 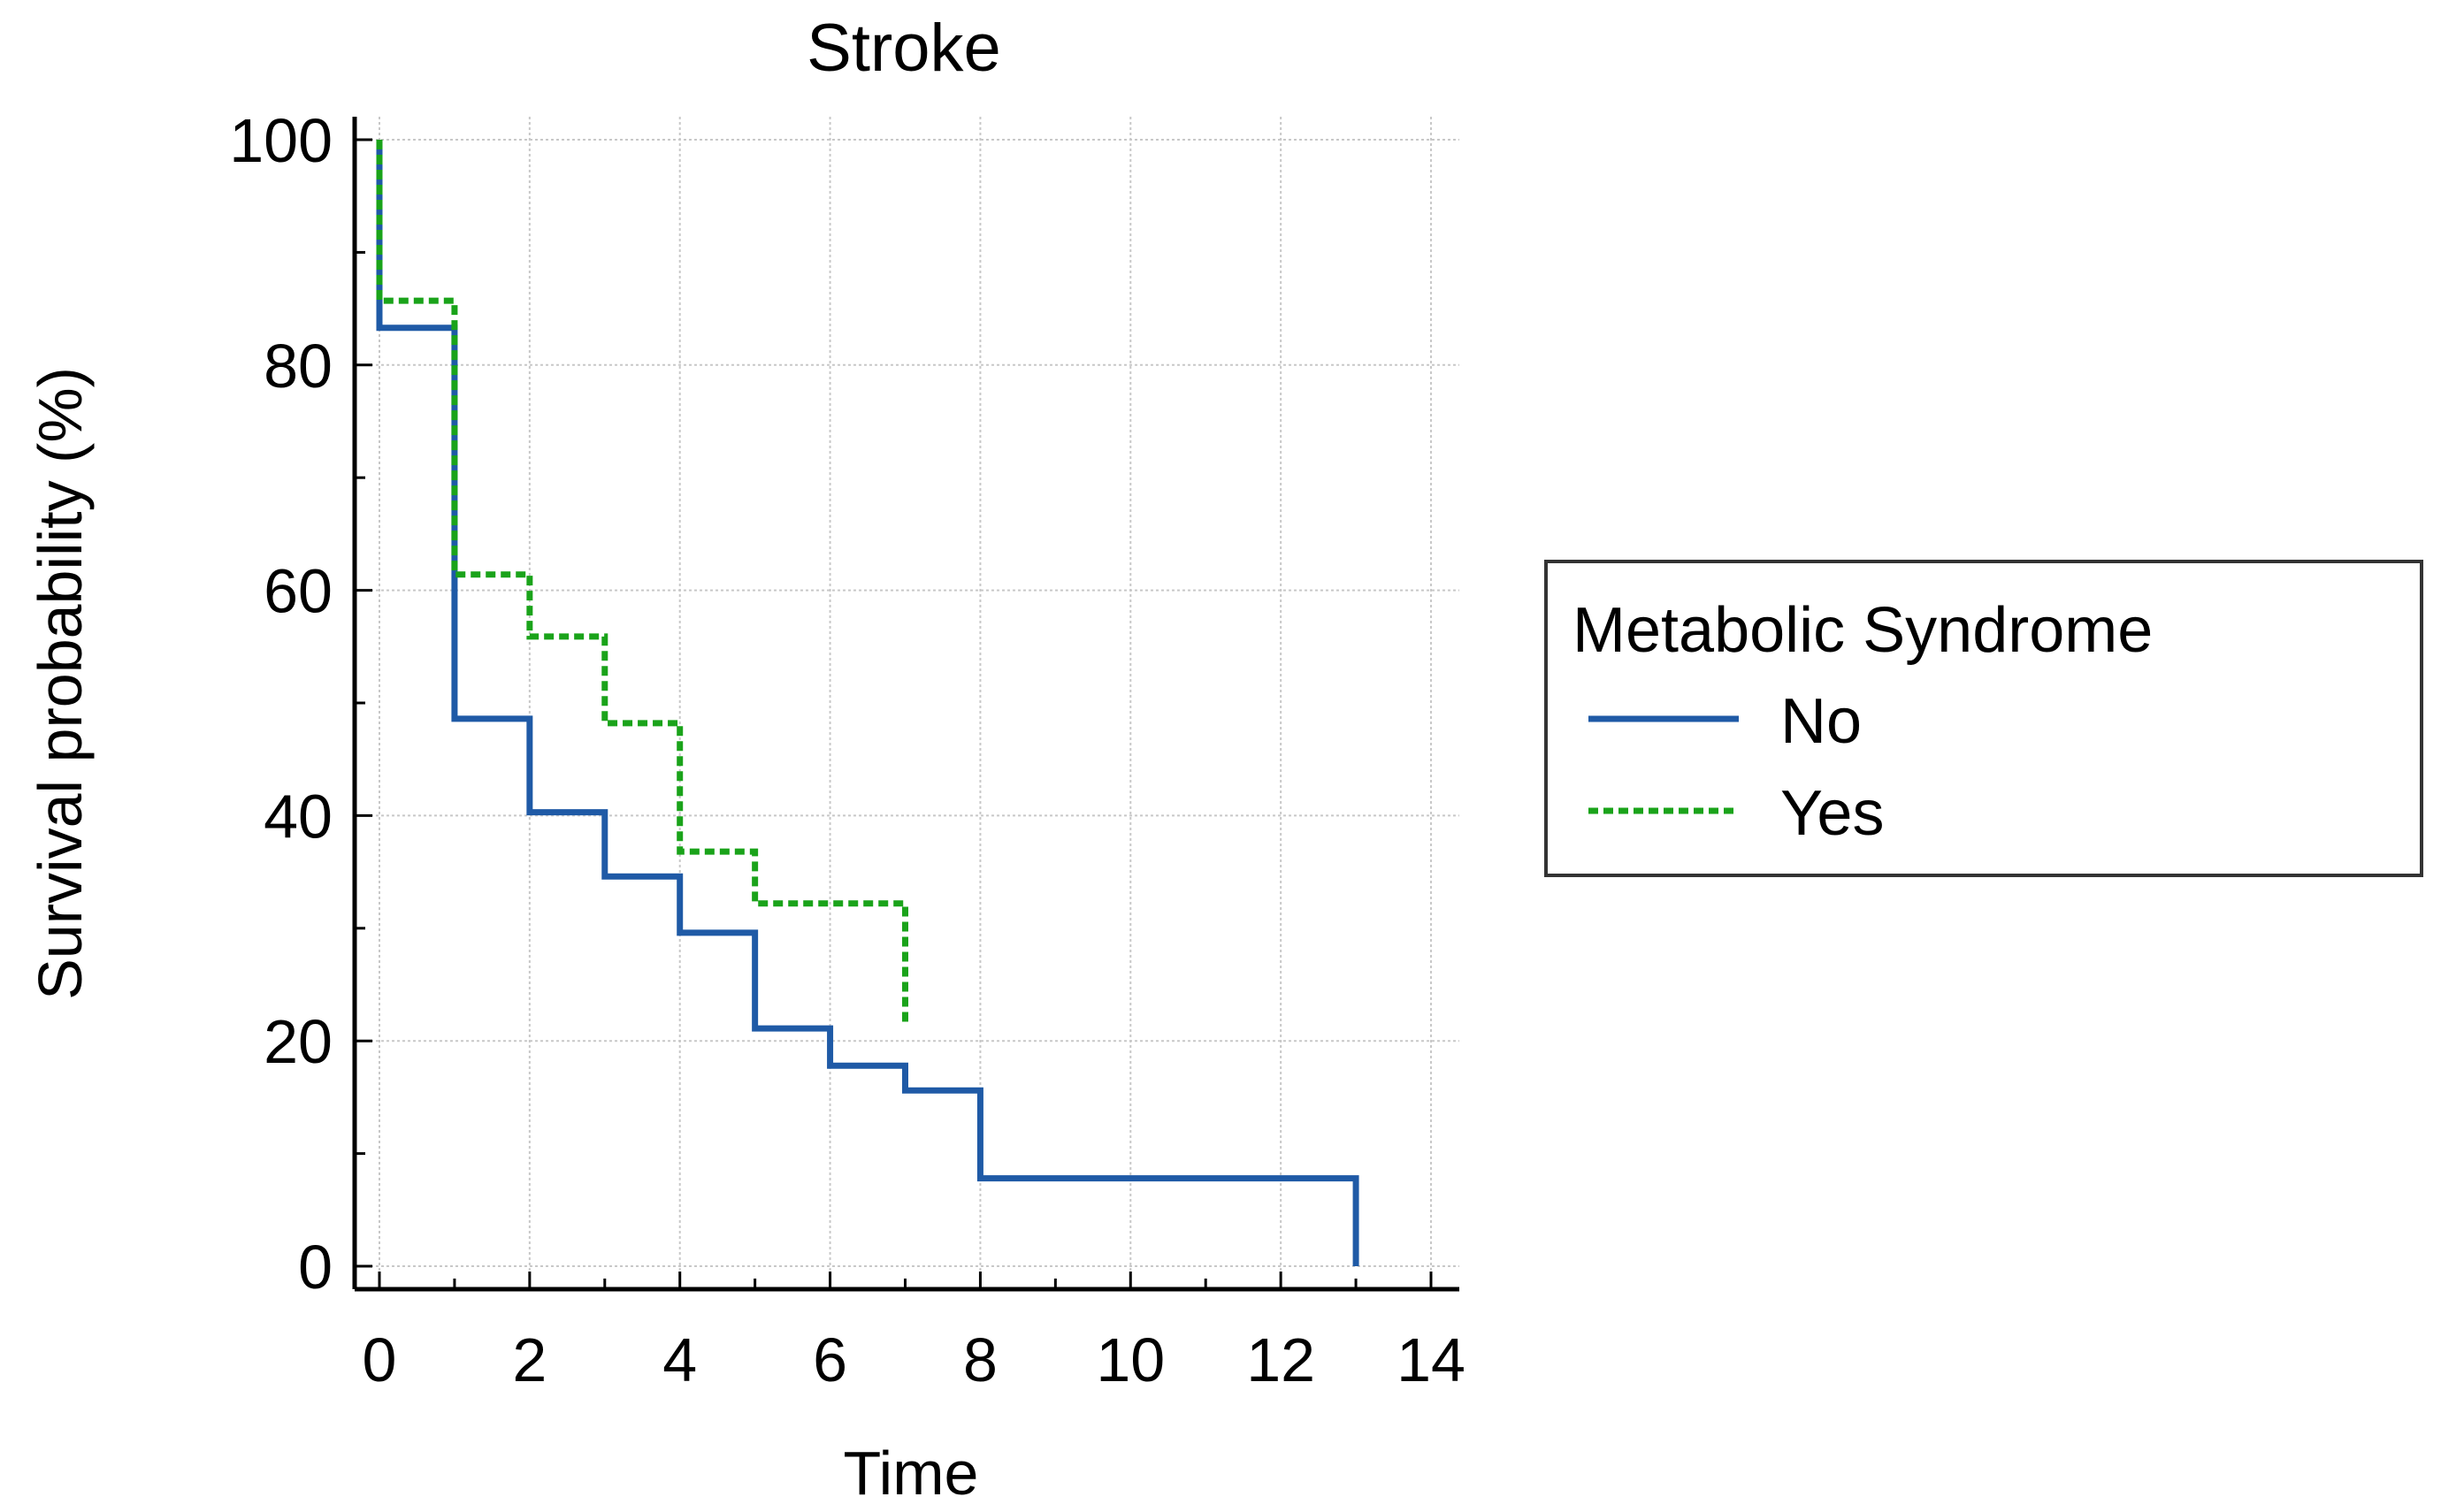 What do you see at coordinates (904, 48) in the screenshot?
I see `chart-title: Stroke` at bounding box center [904, 48].